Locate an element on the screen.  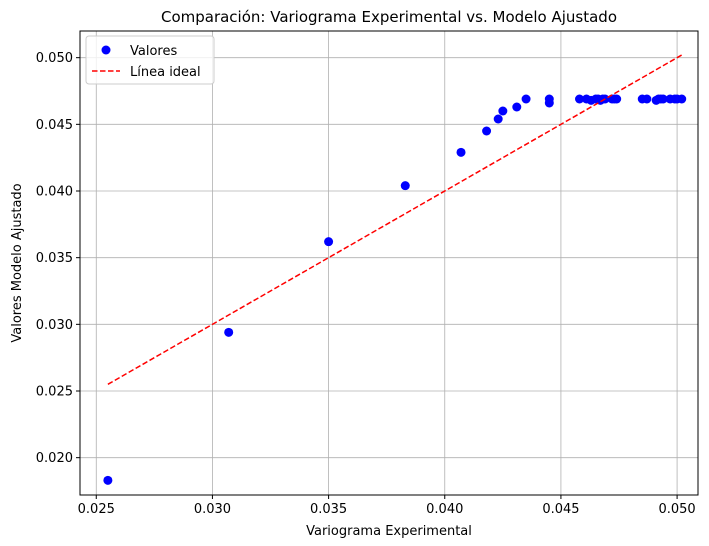
y-tick-label: 0.045 is located at coordinates (54, 125).